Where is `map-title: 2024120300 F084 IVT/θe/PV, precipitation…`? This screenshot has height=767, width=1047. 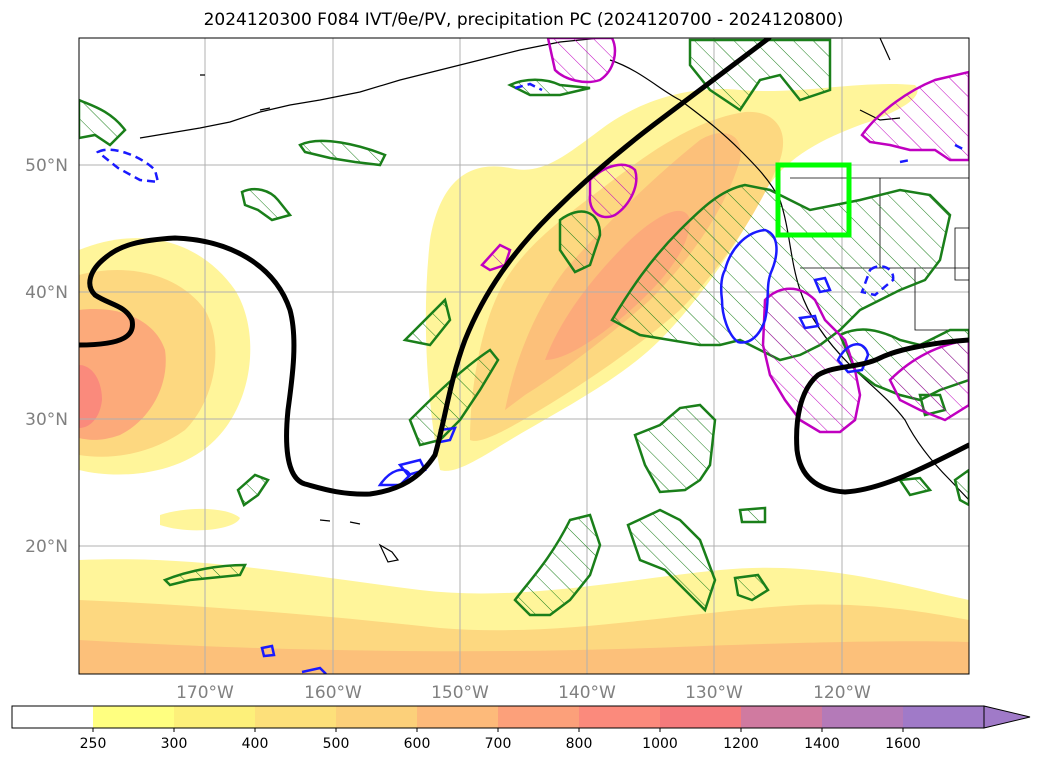
map-title: 2024120300 F084 IVT/θe/PV, precipitation… is located at coordinates (523, 20).